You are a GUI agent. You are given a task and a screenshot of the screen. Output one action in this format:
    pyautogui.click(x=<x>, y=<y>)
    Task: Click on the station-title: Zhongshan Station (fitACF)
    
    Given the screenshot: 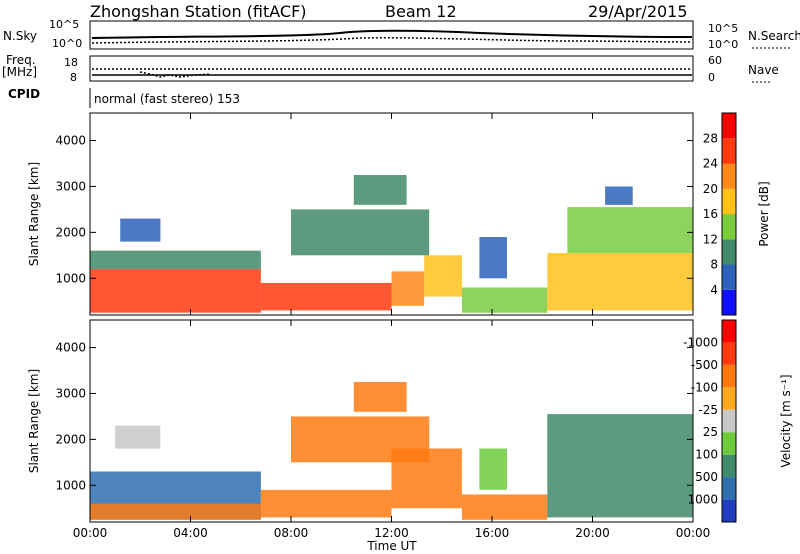 What is the action you would take?
    pyautogui.click(x=198, y=11)
    